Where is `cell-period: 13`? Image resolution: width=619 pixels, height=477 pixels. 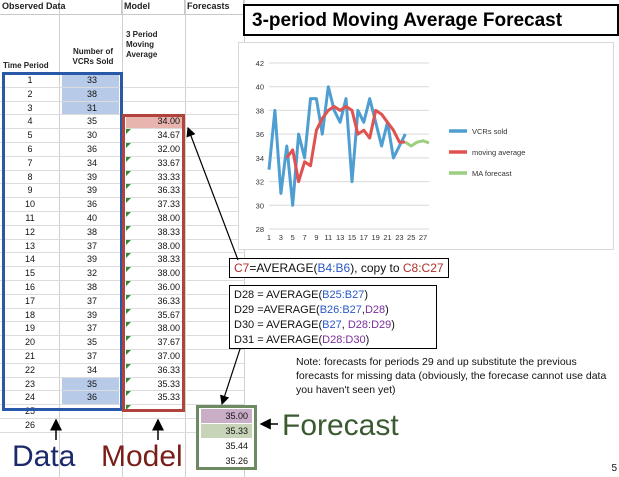 cell-period: 13 is located at coordinates (29, 245).